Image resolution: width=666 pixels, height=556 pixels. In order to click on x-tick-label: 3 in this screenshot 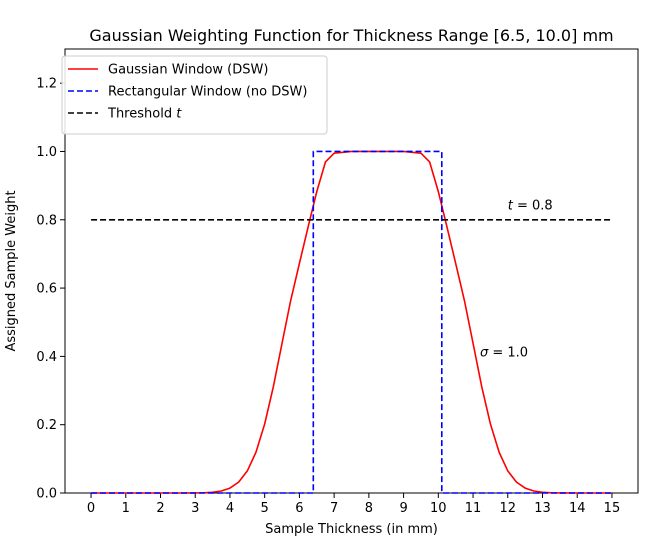, I will do `click(195, 508)`.